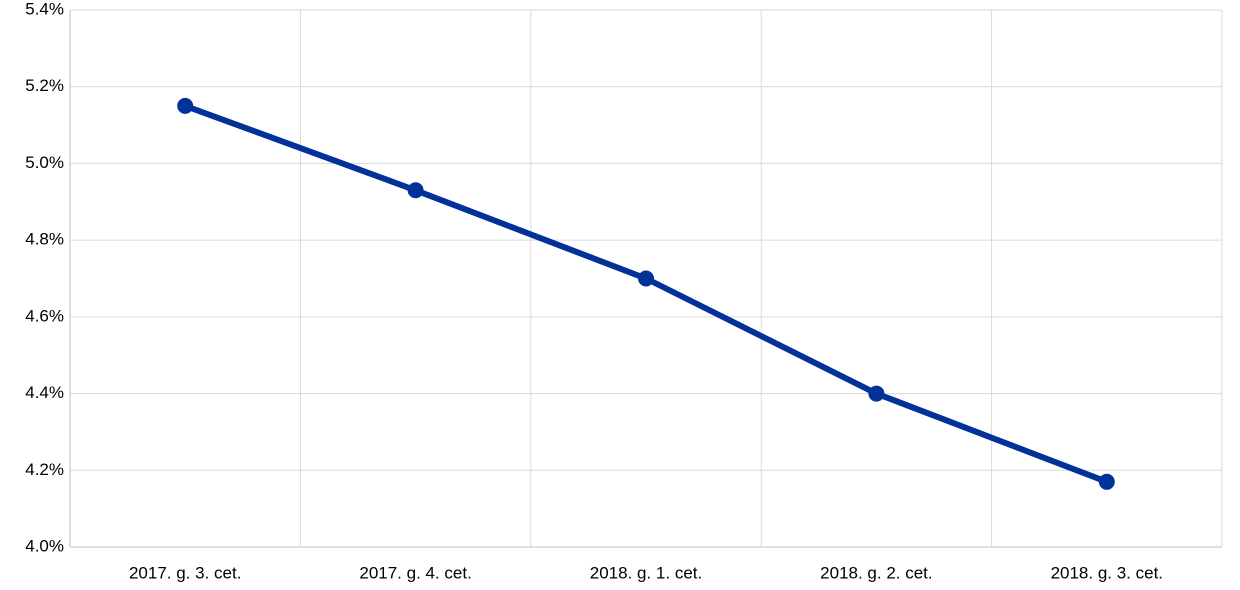  Describe the element at coordinates (44, 162) in the screenshot. I see `y-tick-label: 5.0%` at that location.